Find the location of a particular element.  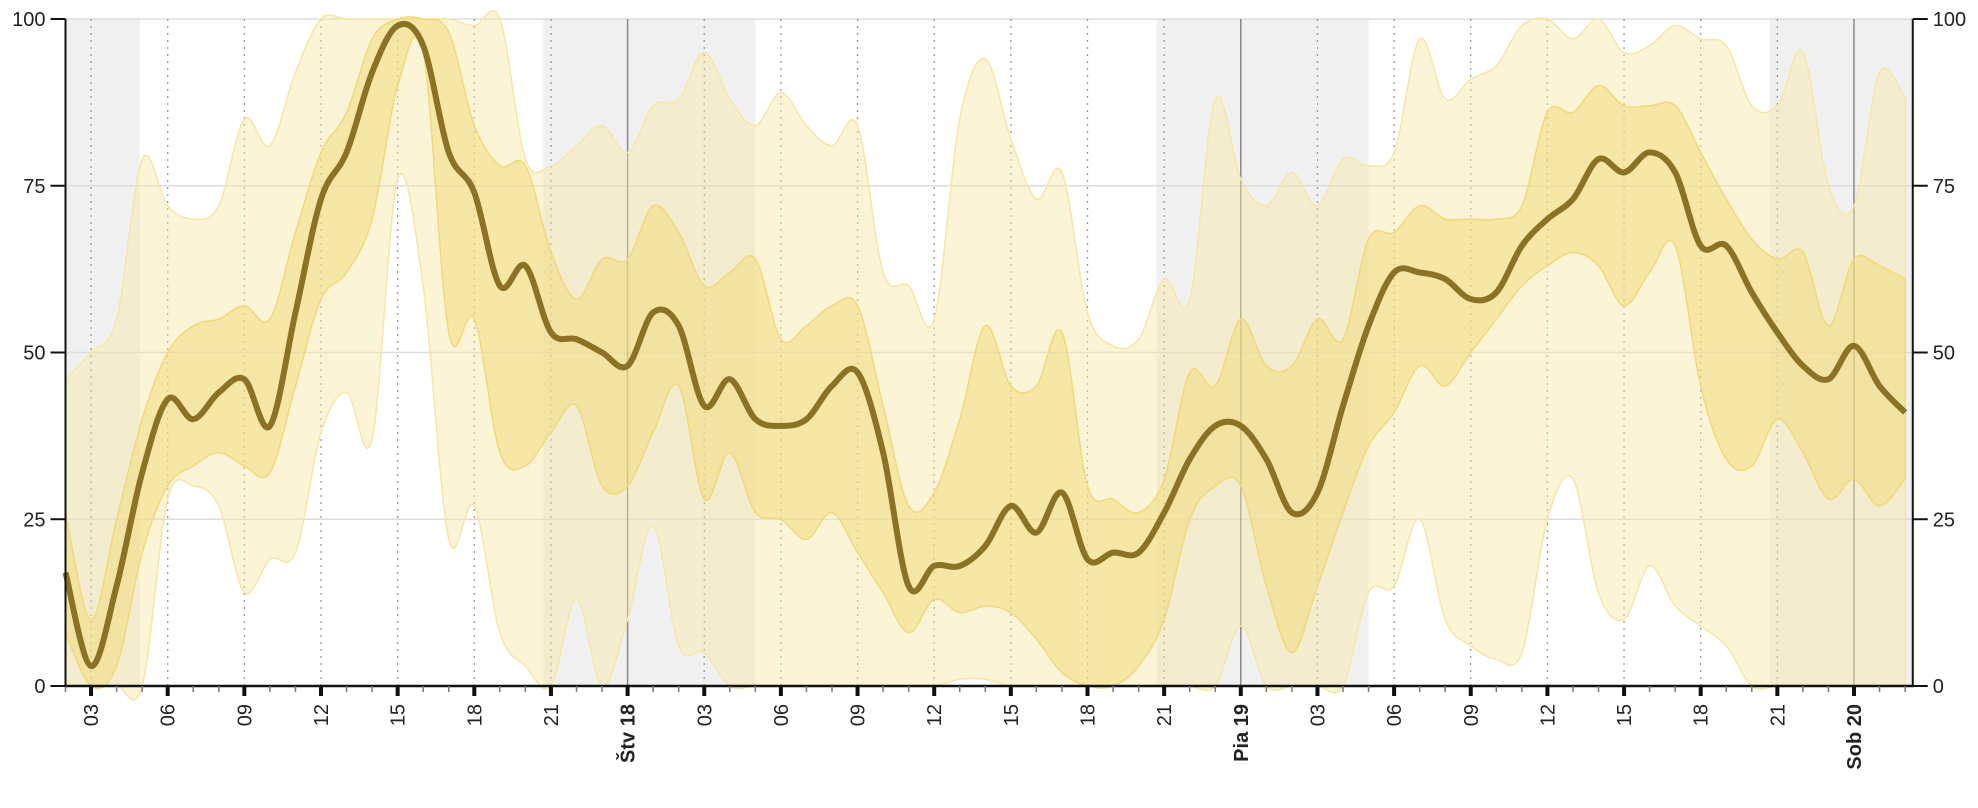

x-day-label: Štv 18 is located at coordinates (628, 733).